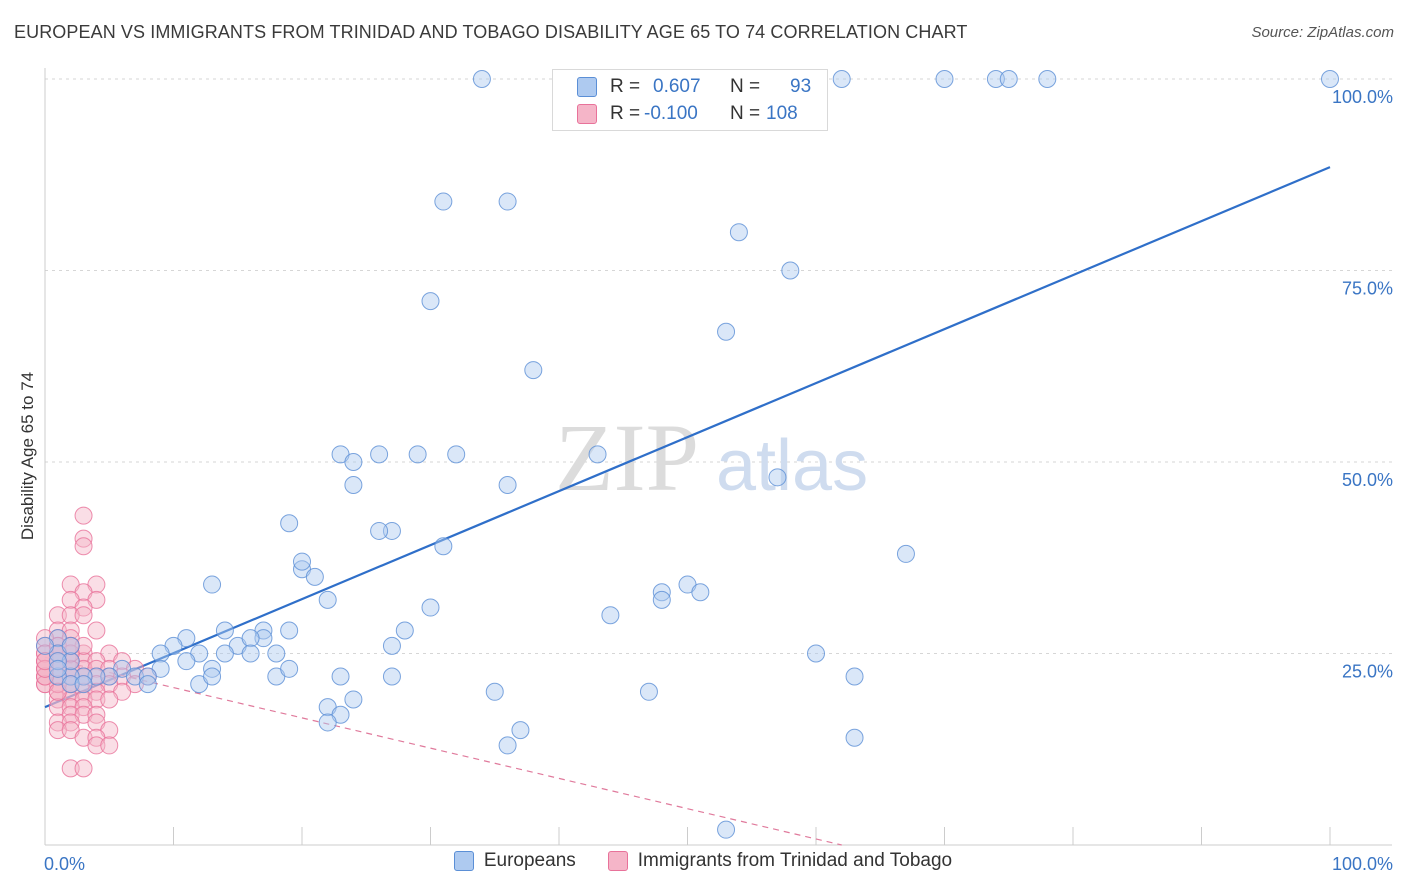 The image size is (1406, 892). What do you see at coordinates (795, 860) in the screenshot?
I see `legend-label-immigrants: Immigrants from Trinidad and Tobago` at bounding box center [795, 860].